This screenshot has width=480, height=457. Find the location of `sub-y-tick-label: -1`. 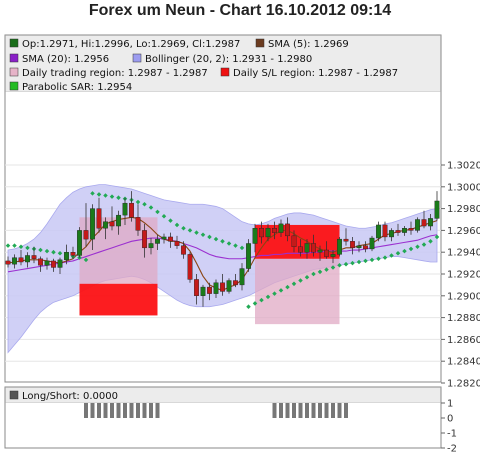

sub-y-tick-label: -1 is located at coordinates (452, 434).